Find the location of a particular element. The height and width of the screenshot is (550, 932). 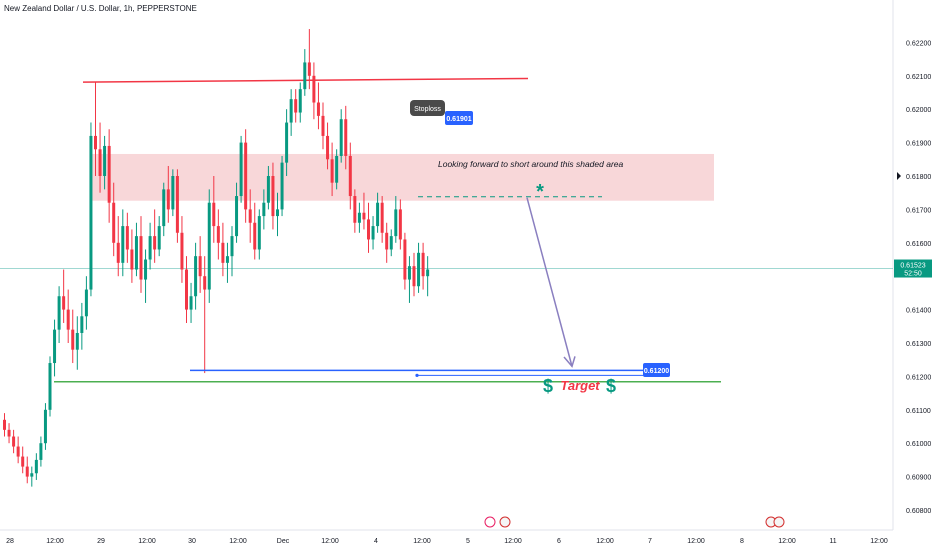

last-price-value: 0.61523 is located at coordinates (912, 266).